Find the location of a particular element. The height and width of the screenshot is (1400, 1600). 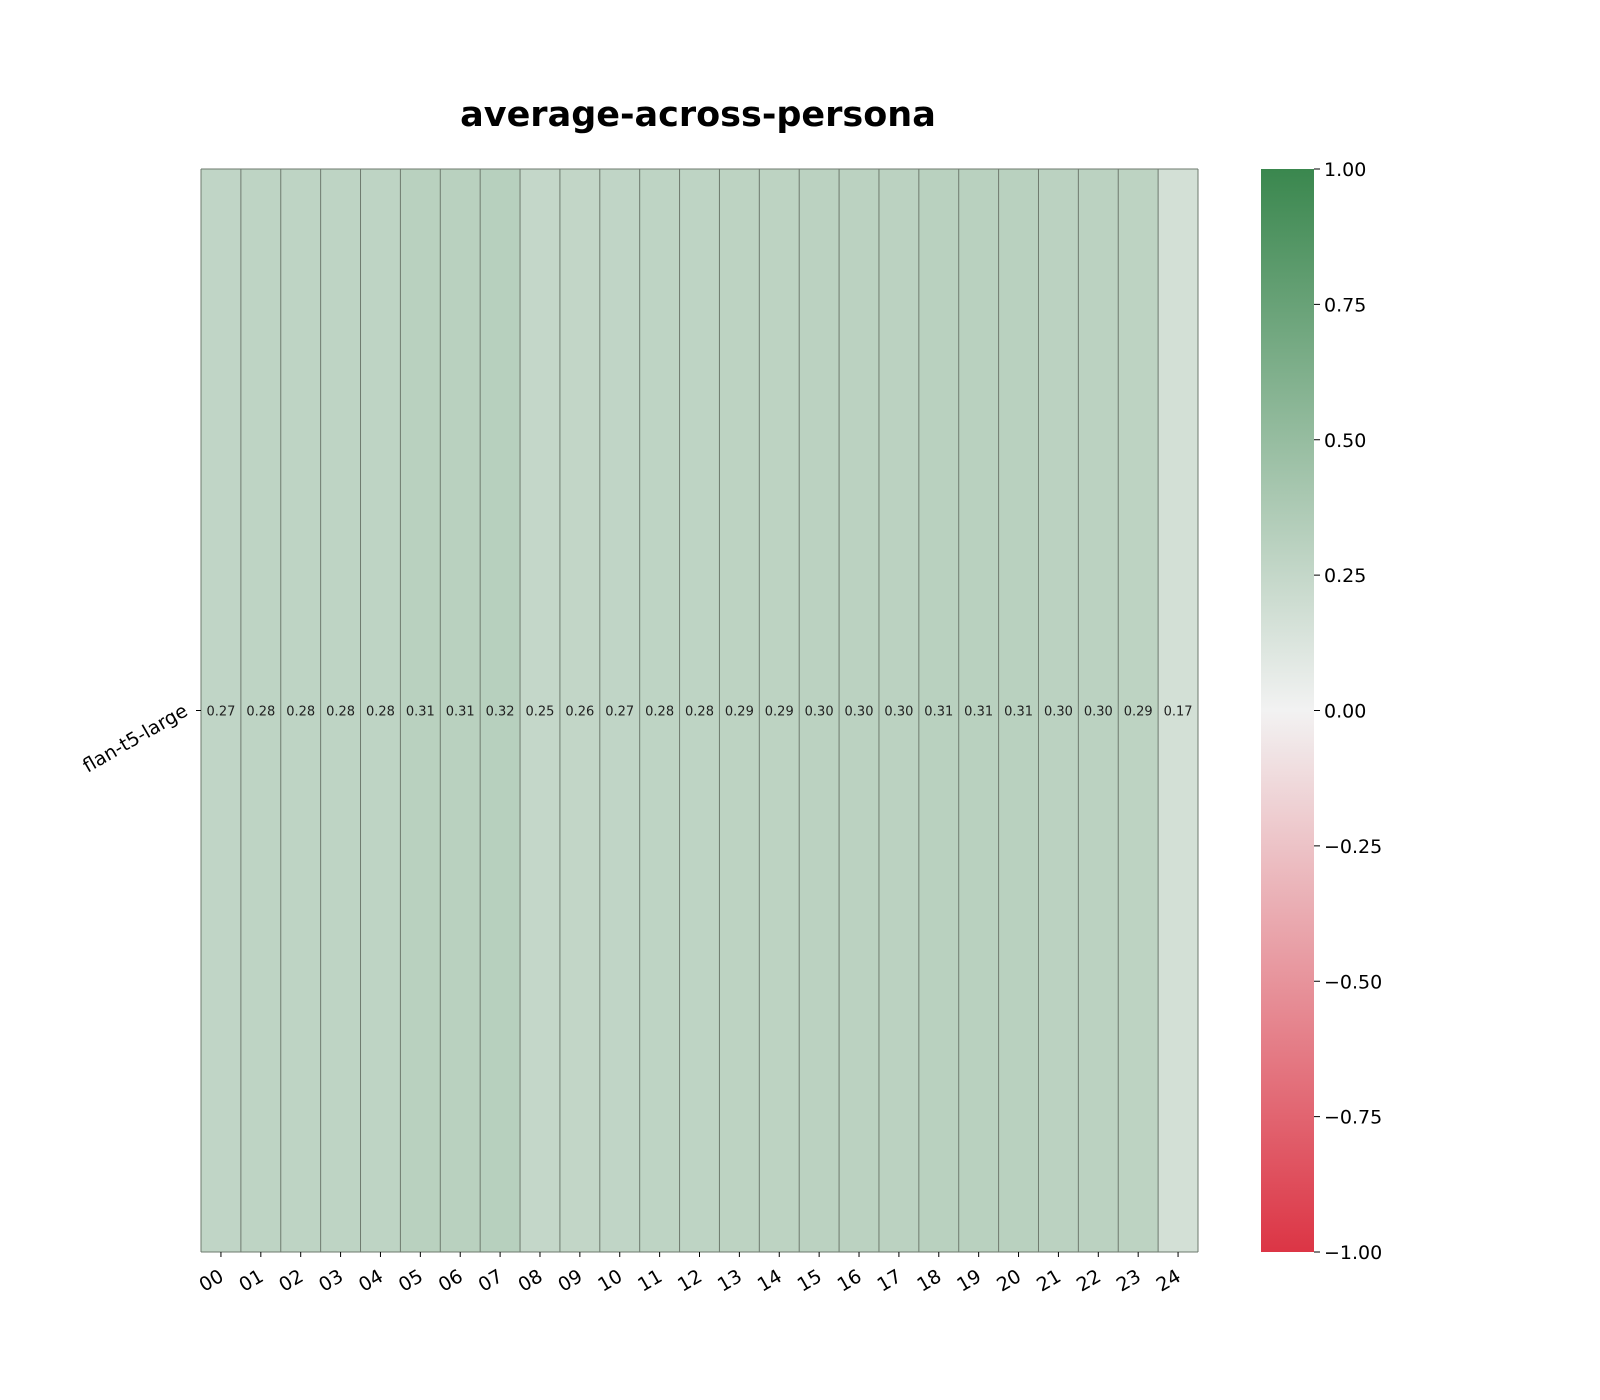

colorbar-tick-label: −0.50 is located at coordinates (1353, 982).